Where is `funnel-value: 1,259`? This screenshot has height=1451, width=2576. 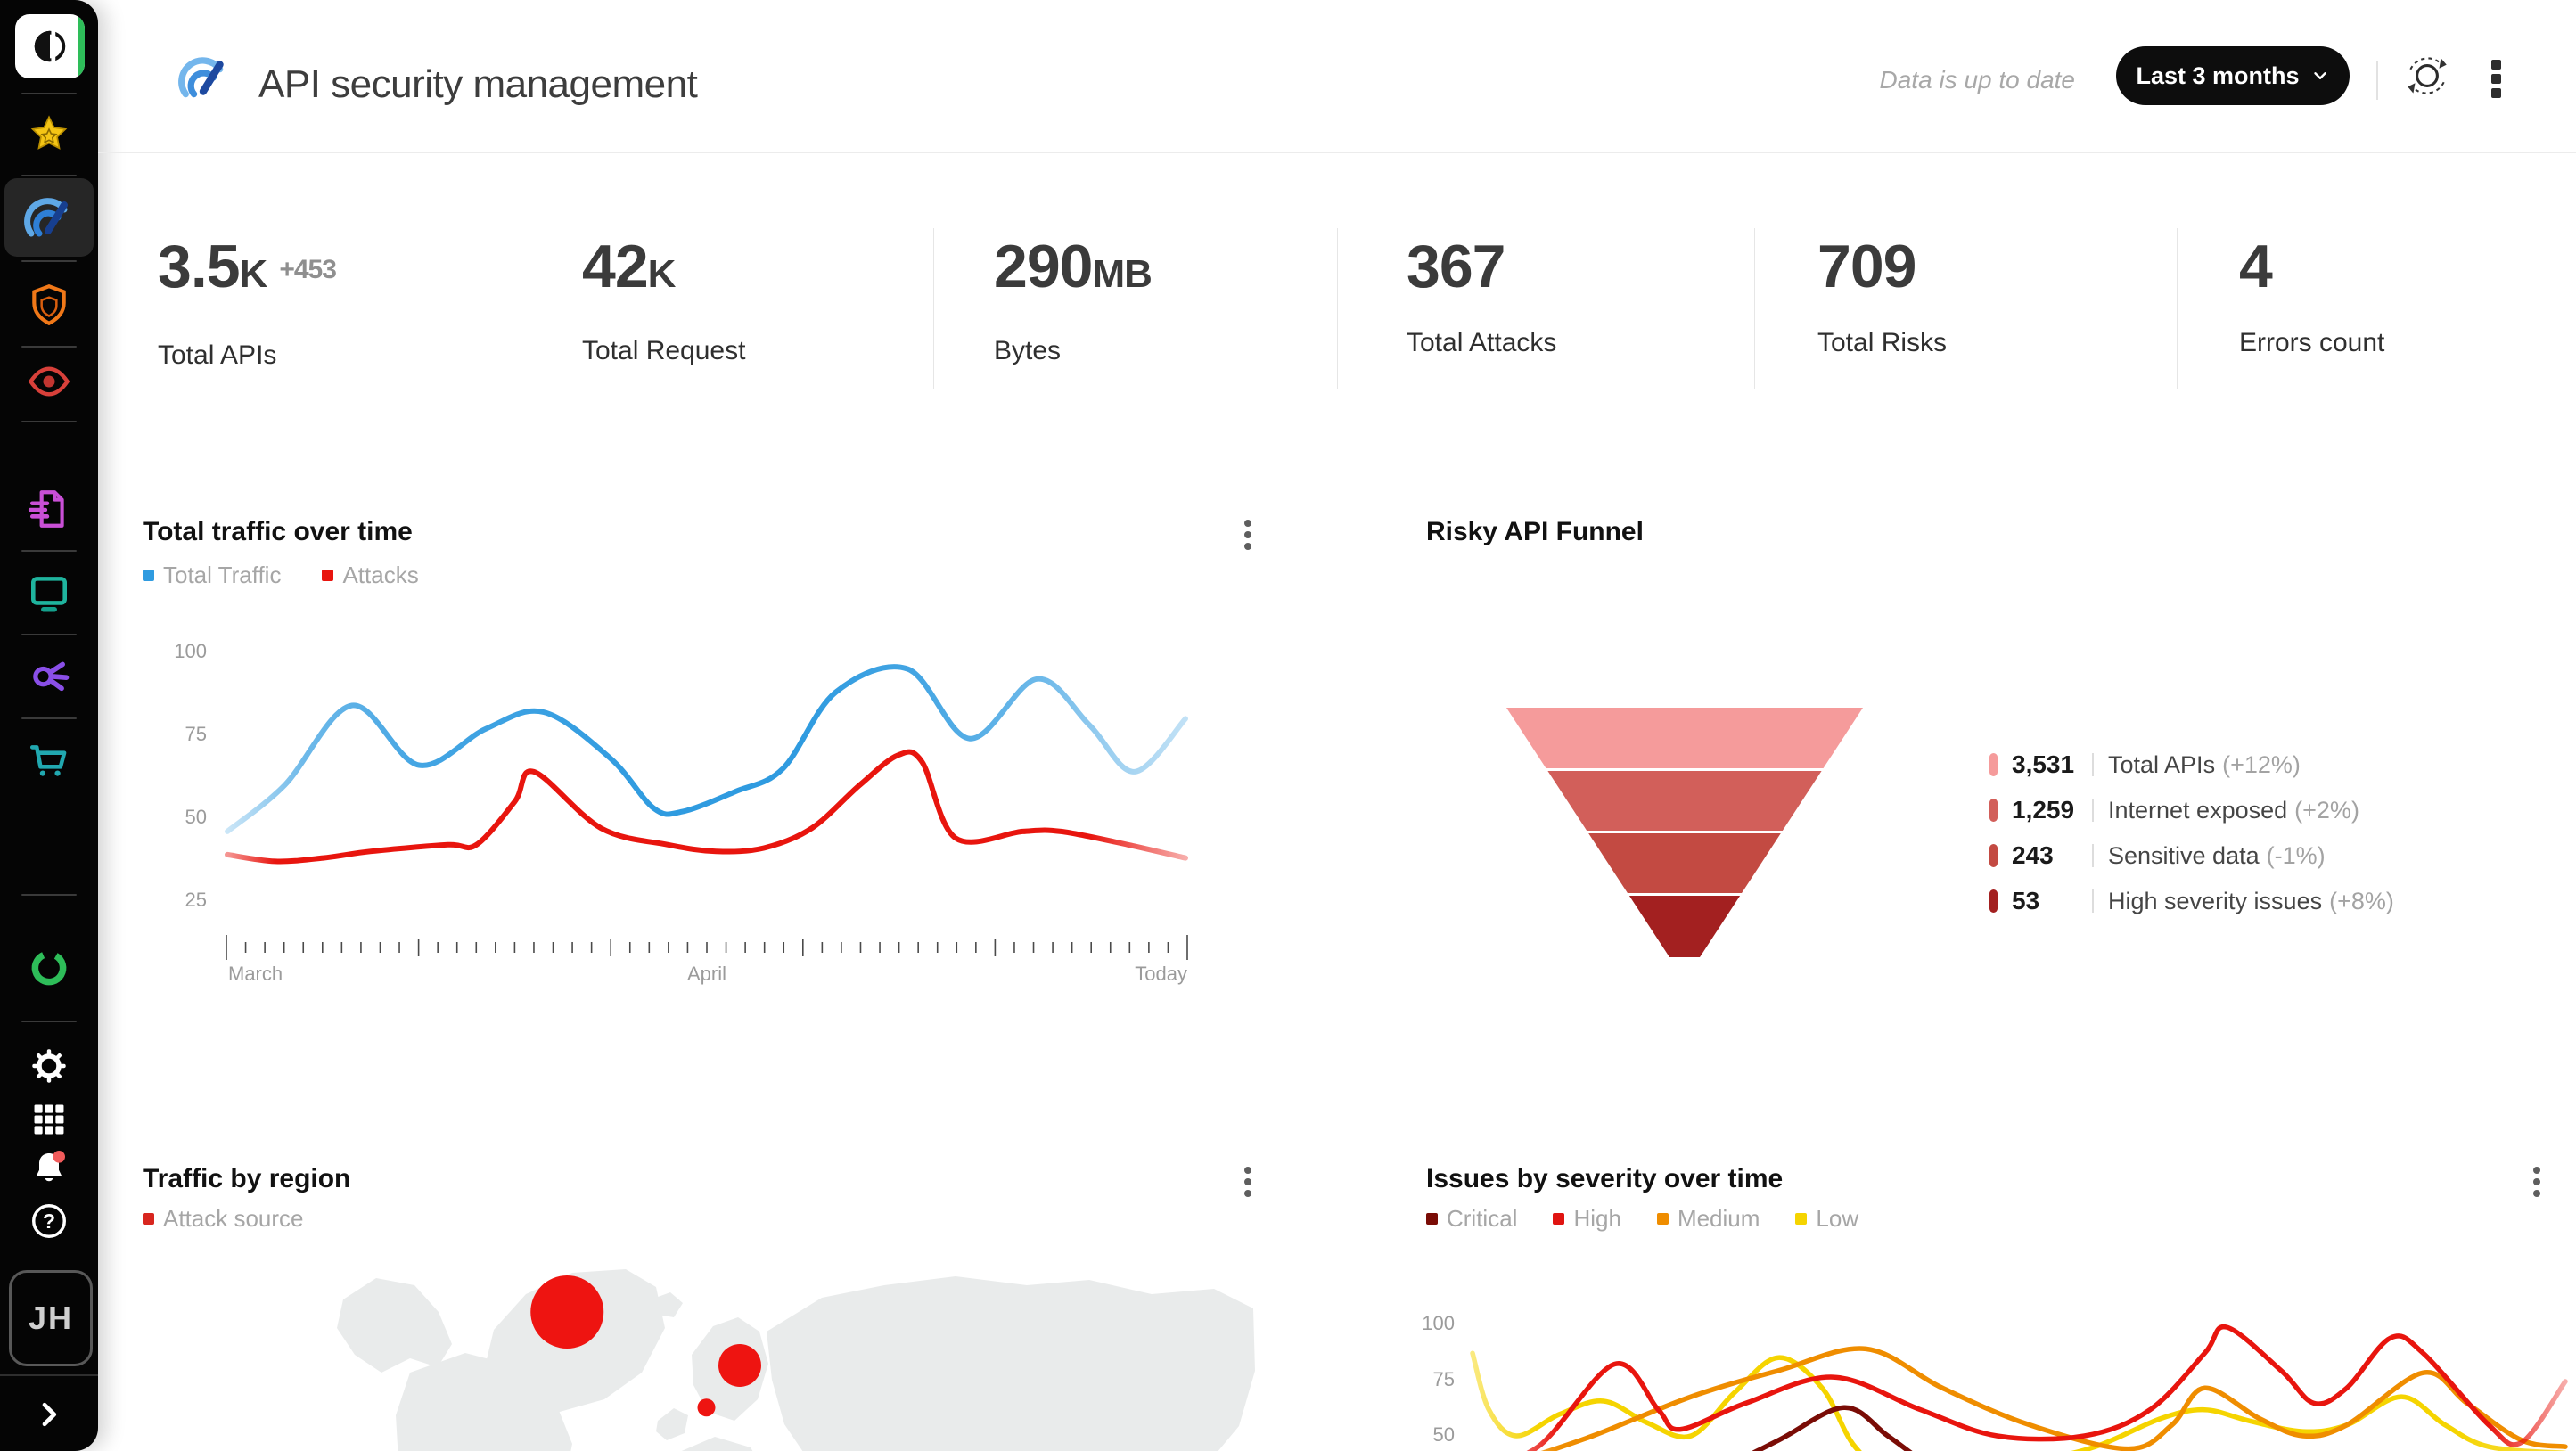
funnel-value: 1,259 is located at coordinates (2044, 810).